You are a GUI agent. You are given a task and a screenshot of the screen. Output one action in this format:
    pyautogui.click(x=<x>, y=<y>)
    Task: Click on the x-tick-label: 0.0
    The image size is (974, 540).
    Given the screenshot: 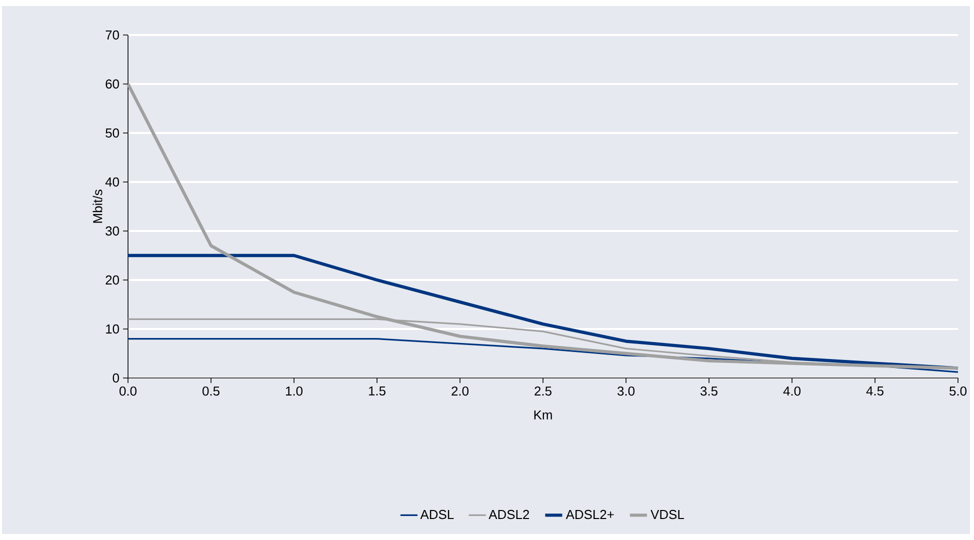 What is the action you would take?
    pyautogui.click(x=128, y=391)
    